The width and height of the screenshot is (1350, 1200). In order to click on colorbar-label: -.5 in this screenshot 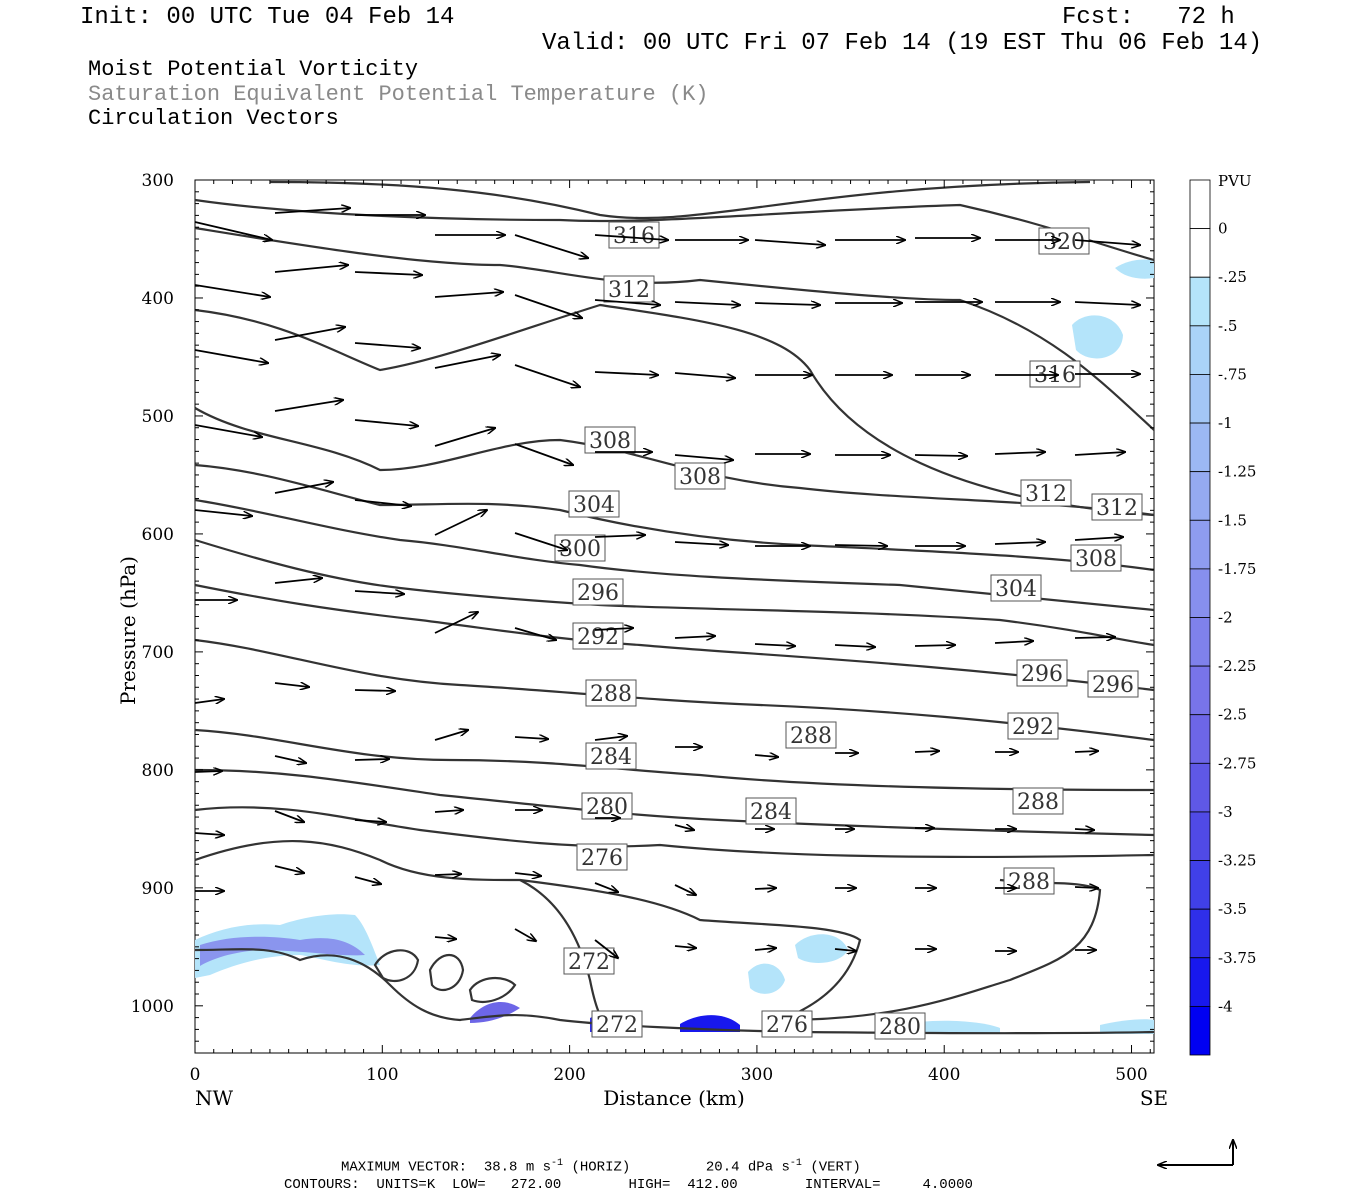, I will do `click(1227, 326)`.